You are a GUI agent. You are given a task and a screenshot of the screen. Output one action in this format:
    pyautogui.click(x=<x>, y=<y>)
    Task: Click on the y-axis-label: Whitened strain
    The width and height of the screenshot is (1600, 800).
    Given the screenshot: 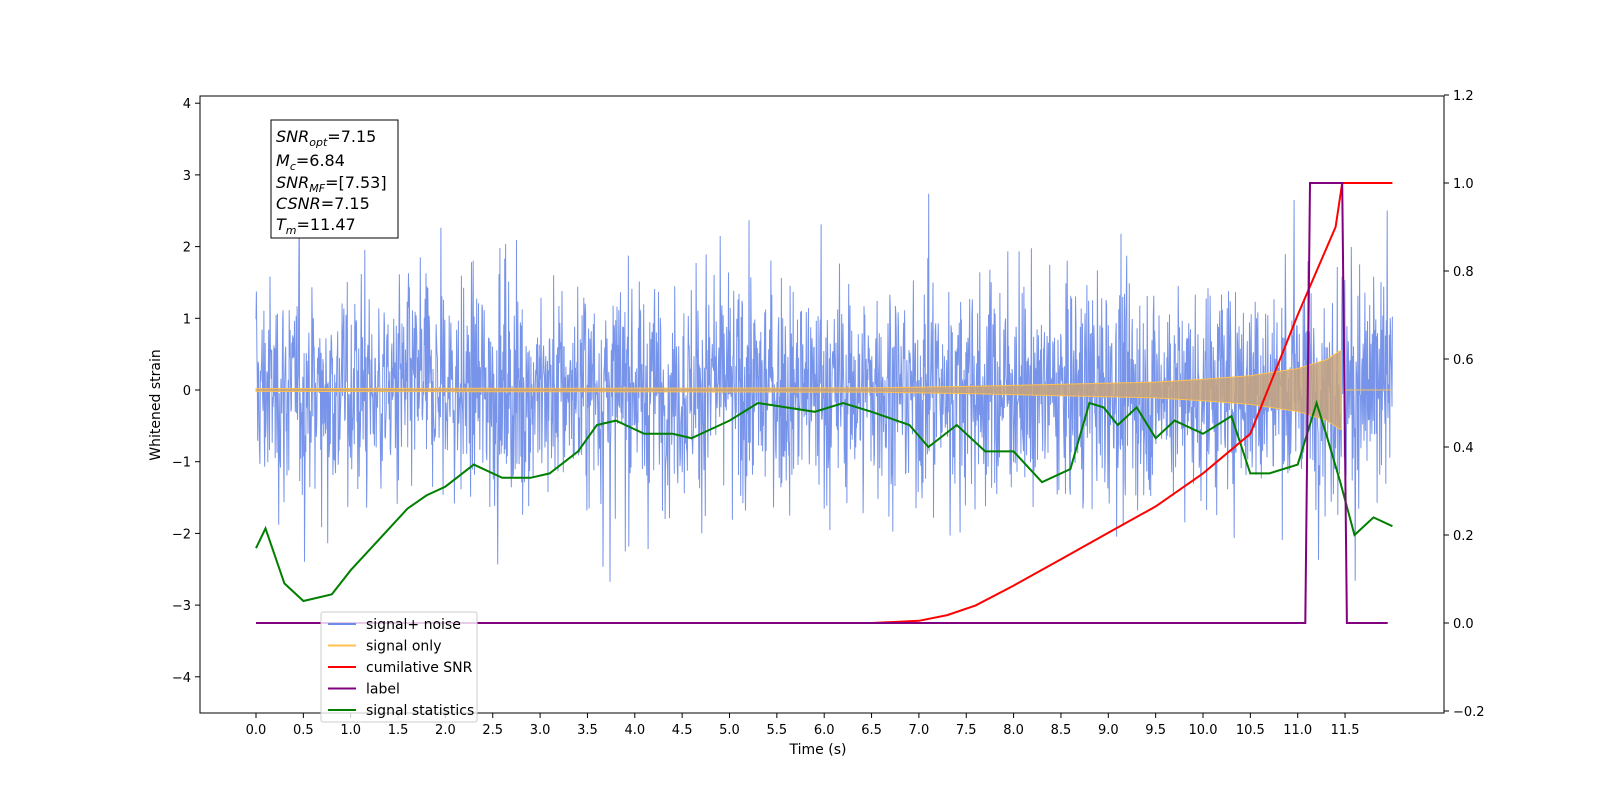 What is the action you would take?
    pyautogui.click(x=156, y=404)
    